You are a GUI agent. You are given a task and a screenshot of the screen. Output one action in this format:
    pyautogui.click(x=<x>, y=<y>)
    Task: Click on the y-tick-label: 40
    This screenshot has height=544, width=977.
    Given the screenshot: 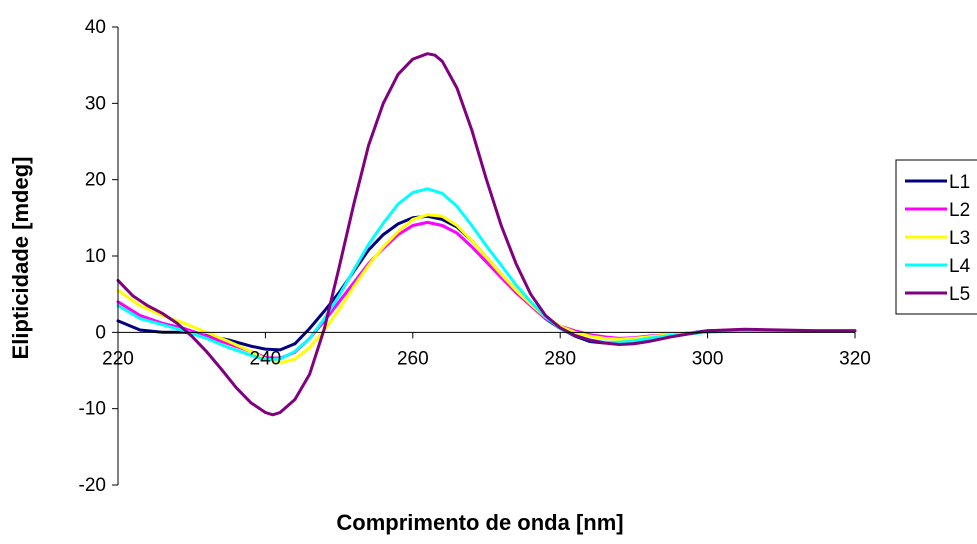 What is the action you would take?
    pyautogui.click(x=95, y=27)
    